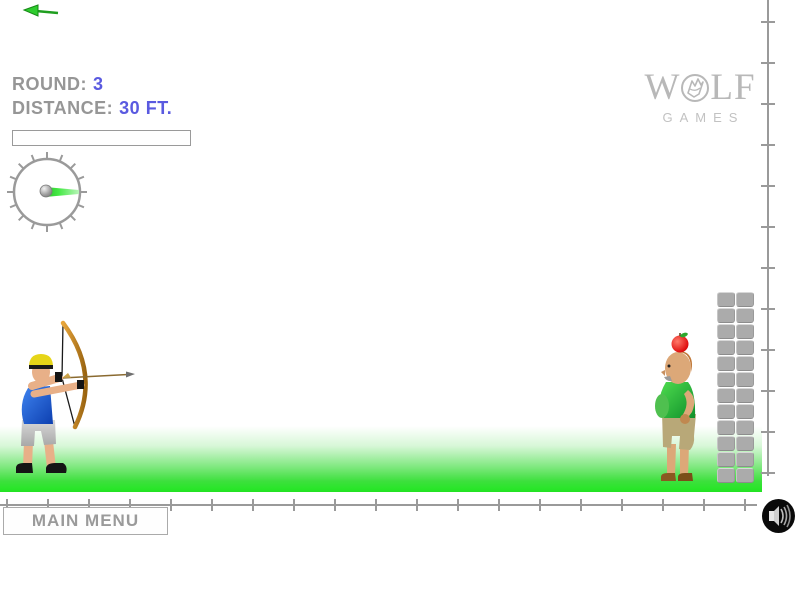 The image size is (800, 600). I want to click on logo-lf: LF, so click(733, 87).